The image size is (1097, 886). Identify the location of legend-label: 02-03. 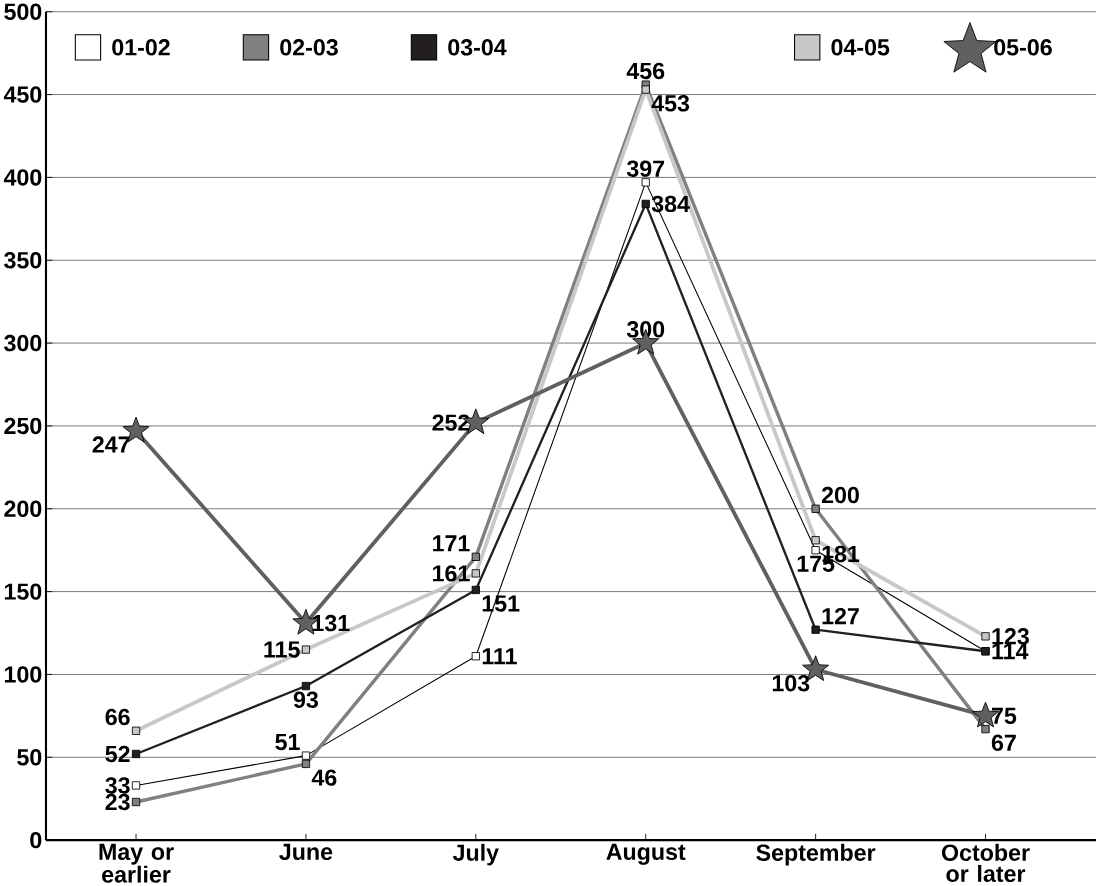
(309, 47).